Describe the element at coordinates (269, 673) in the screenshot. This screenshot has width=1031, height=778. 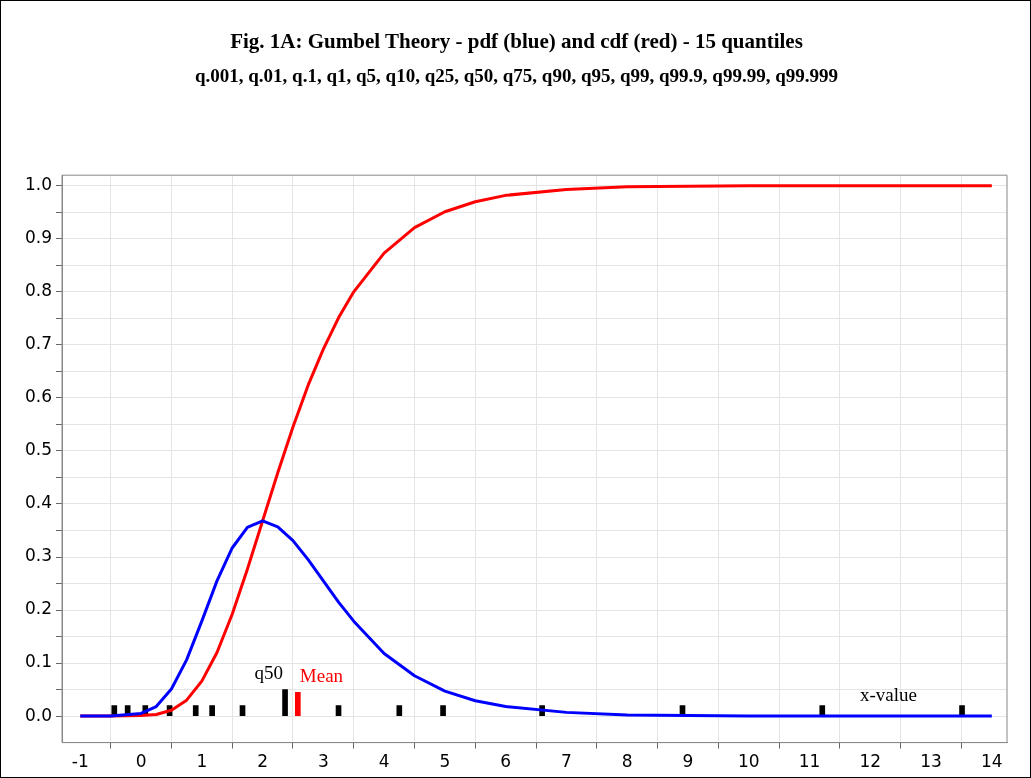
I see `annotation: q50` at that location.